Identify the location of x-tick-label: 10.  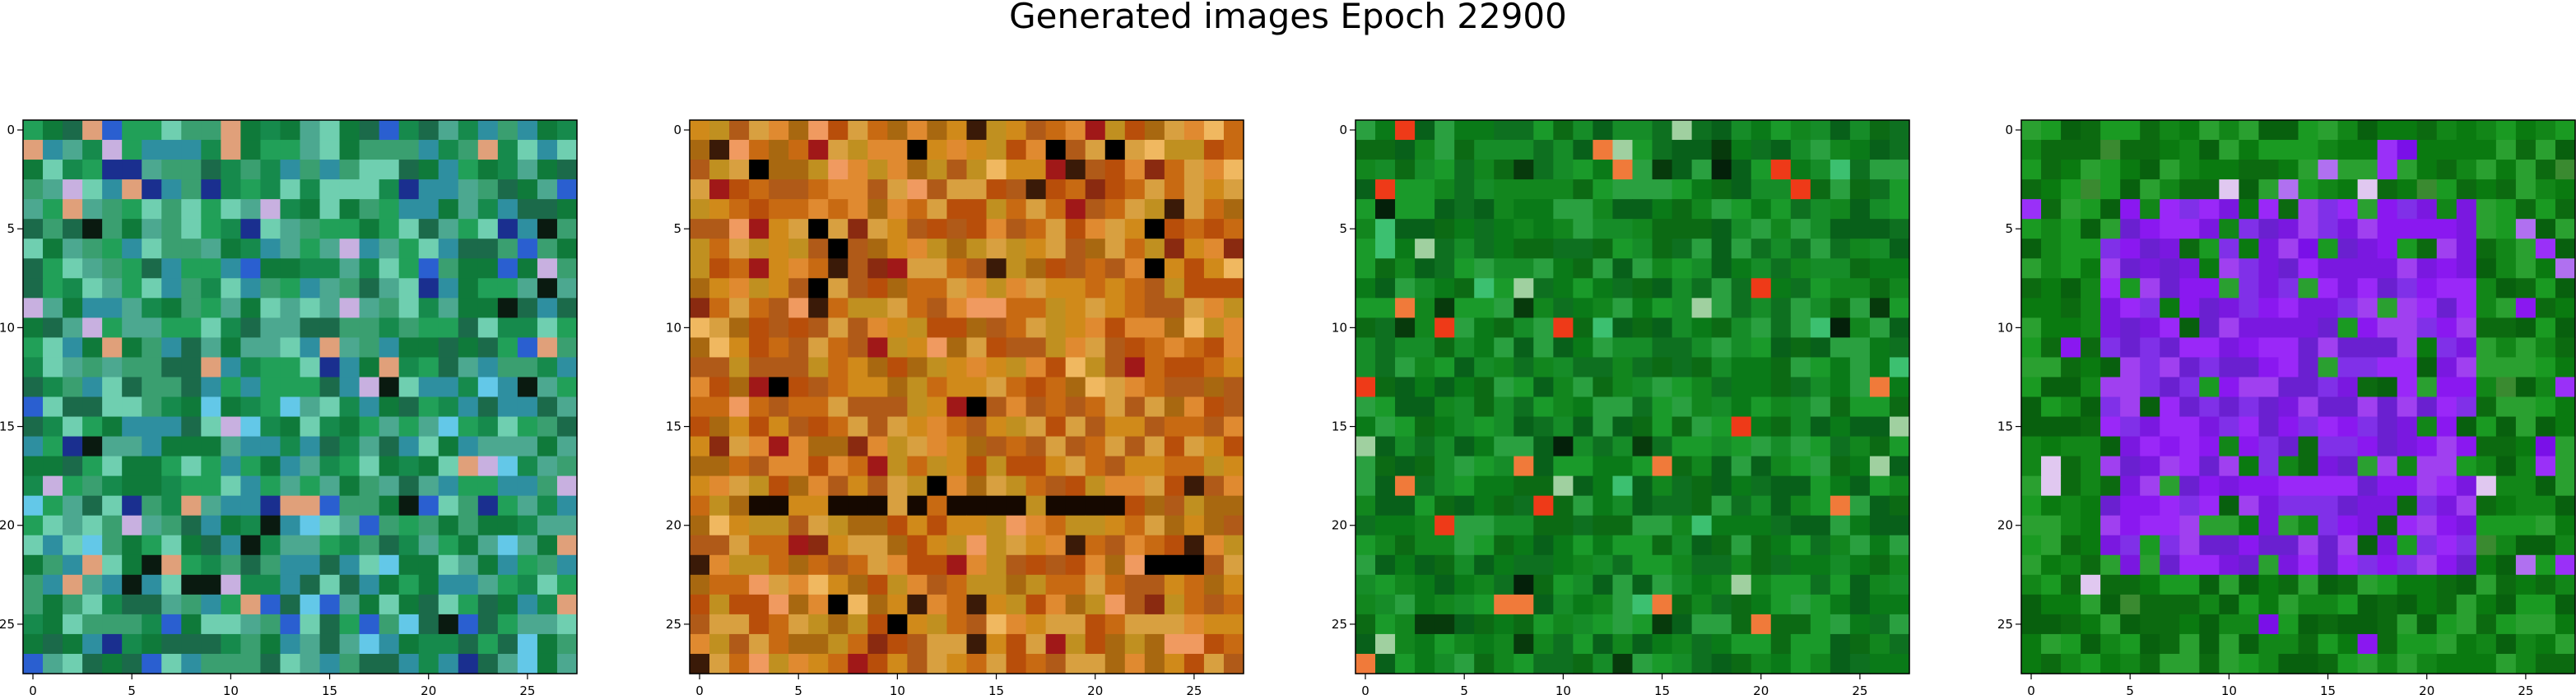
(1563, 689).